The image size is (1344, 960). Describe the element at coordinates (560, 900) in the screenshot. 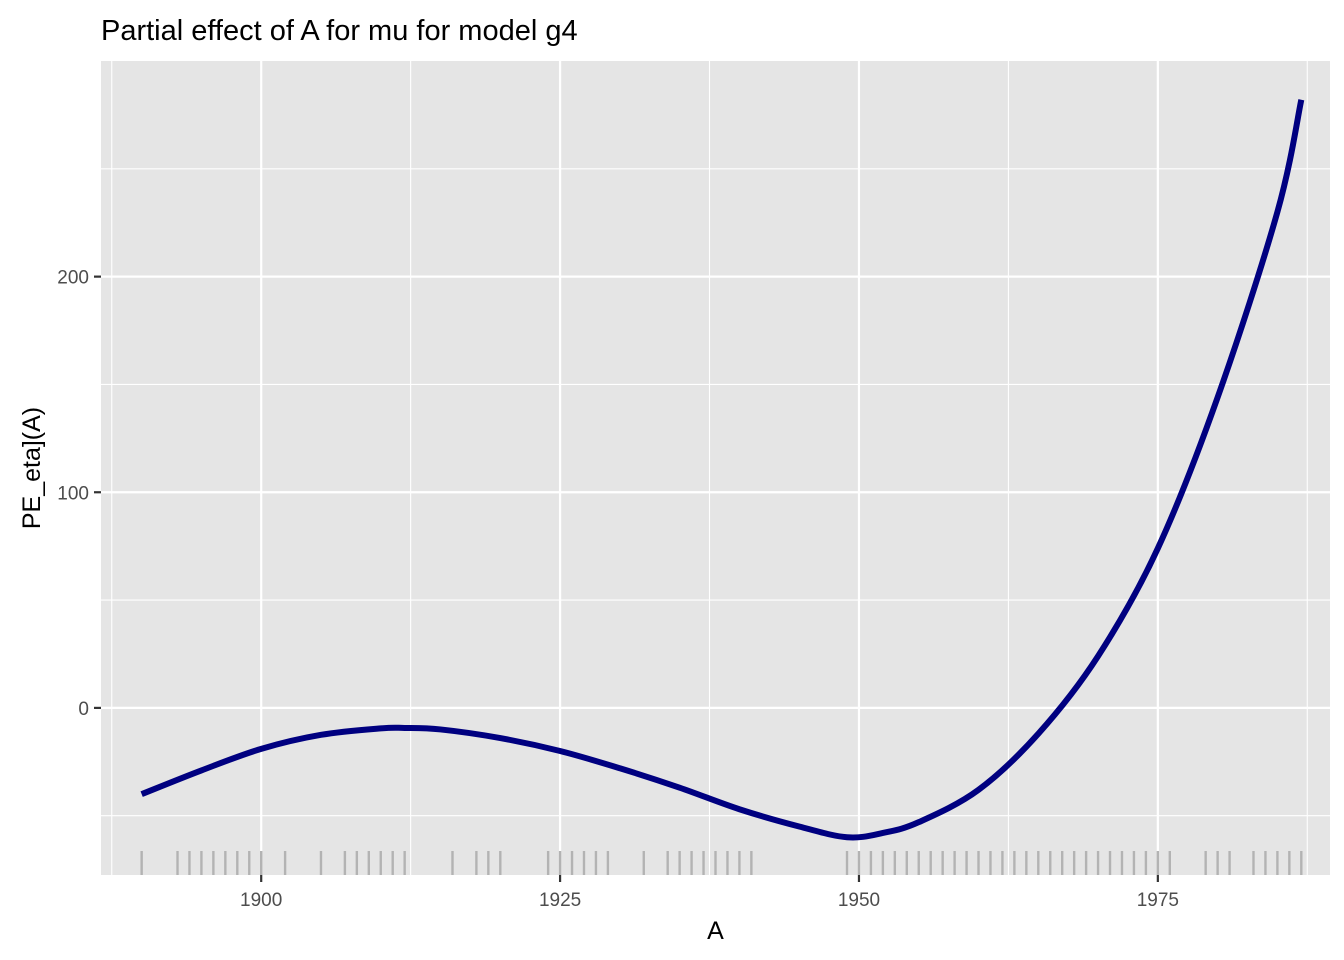

I see `x-tick-label: 1925` at that location.